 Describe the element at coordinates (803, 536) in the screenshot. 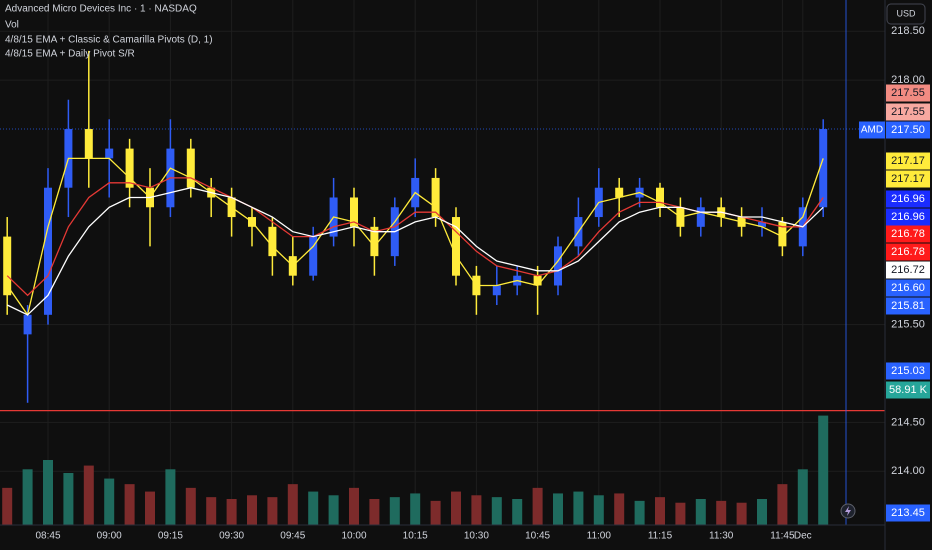

I see `x-tick-label: Dec` at that location.